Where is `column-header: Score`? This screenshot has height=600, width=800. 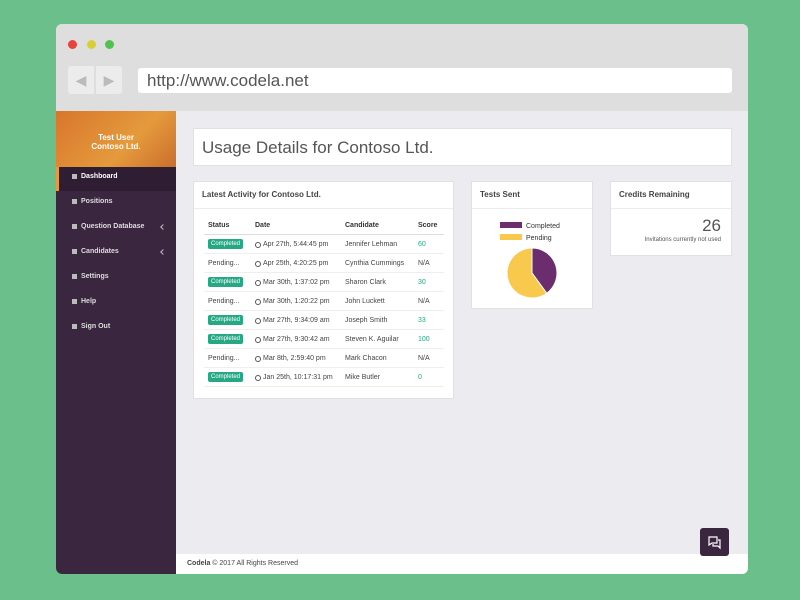
column-header: Score is located at coordinates (428, 225).